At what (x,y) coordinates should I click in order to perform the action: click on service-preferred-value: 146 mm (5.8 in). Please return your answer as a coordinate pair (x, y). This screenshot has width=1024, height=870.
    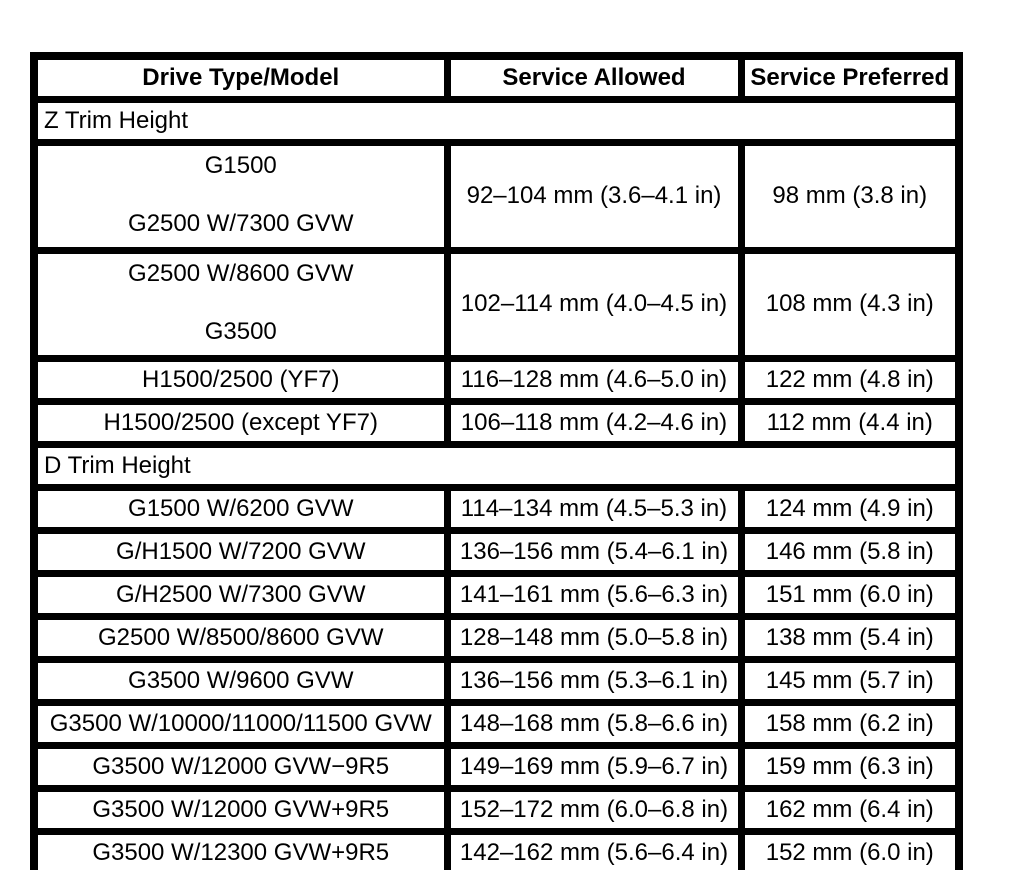
    Looking at the image, I should click on (850, 552).